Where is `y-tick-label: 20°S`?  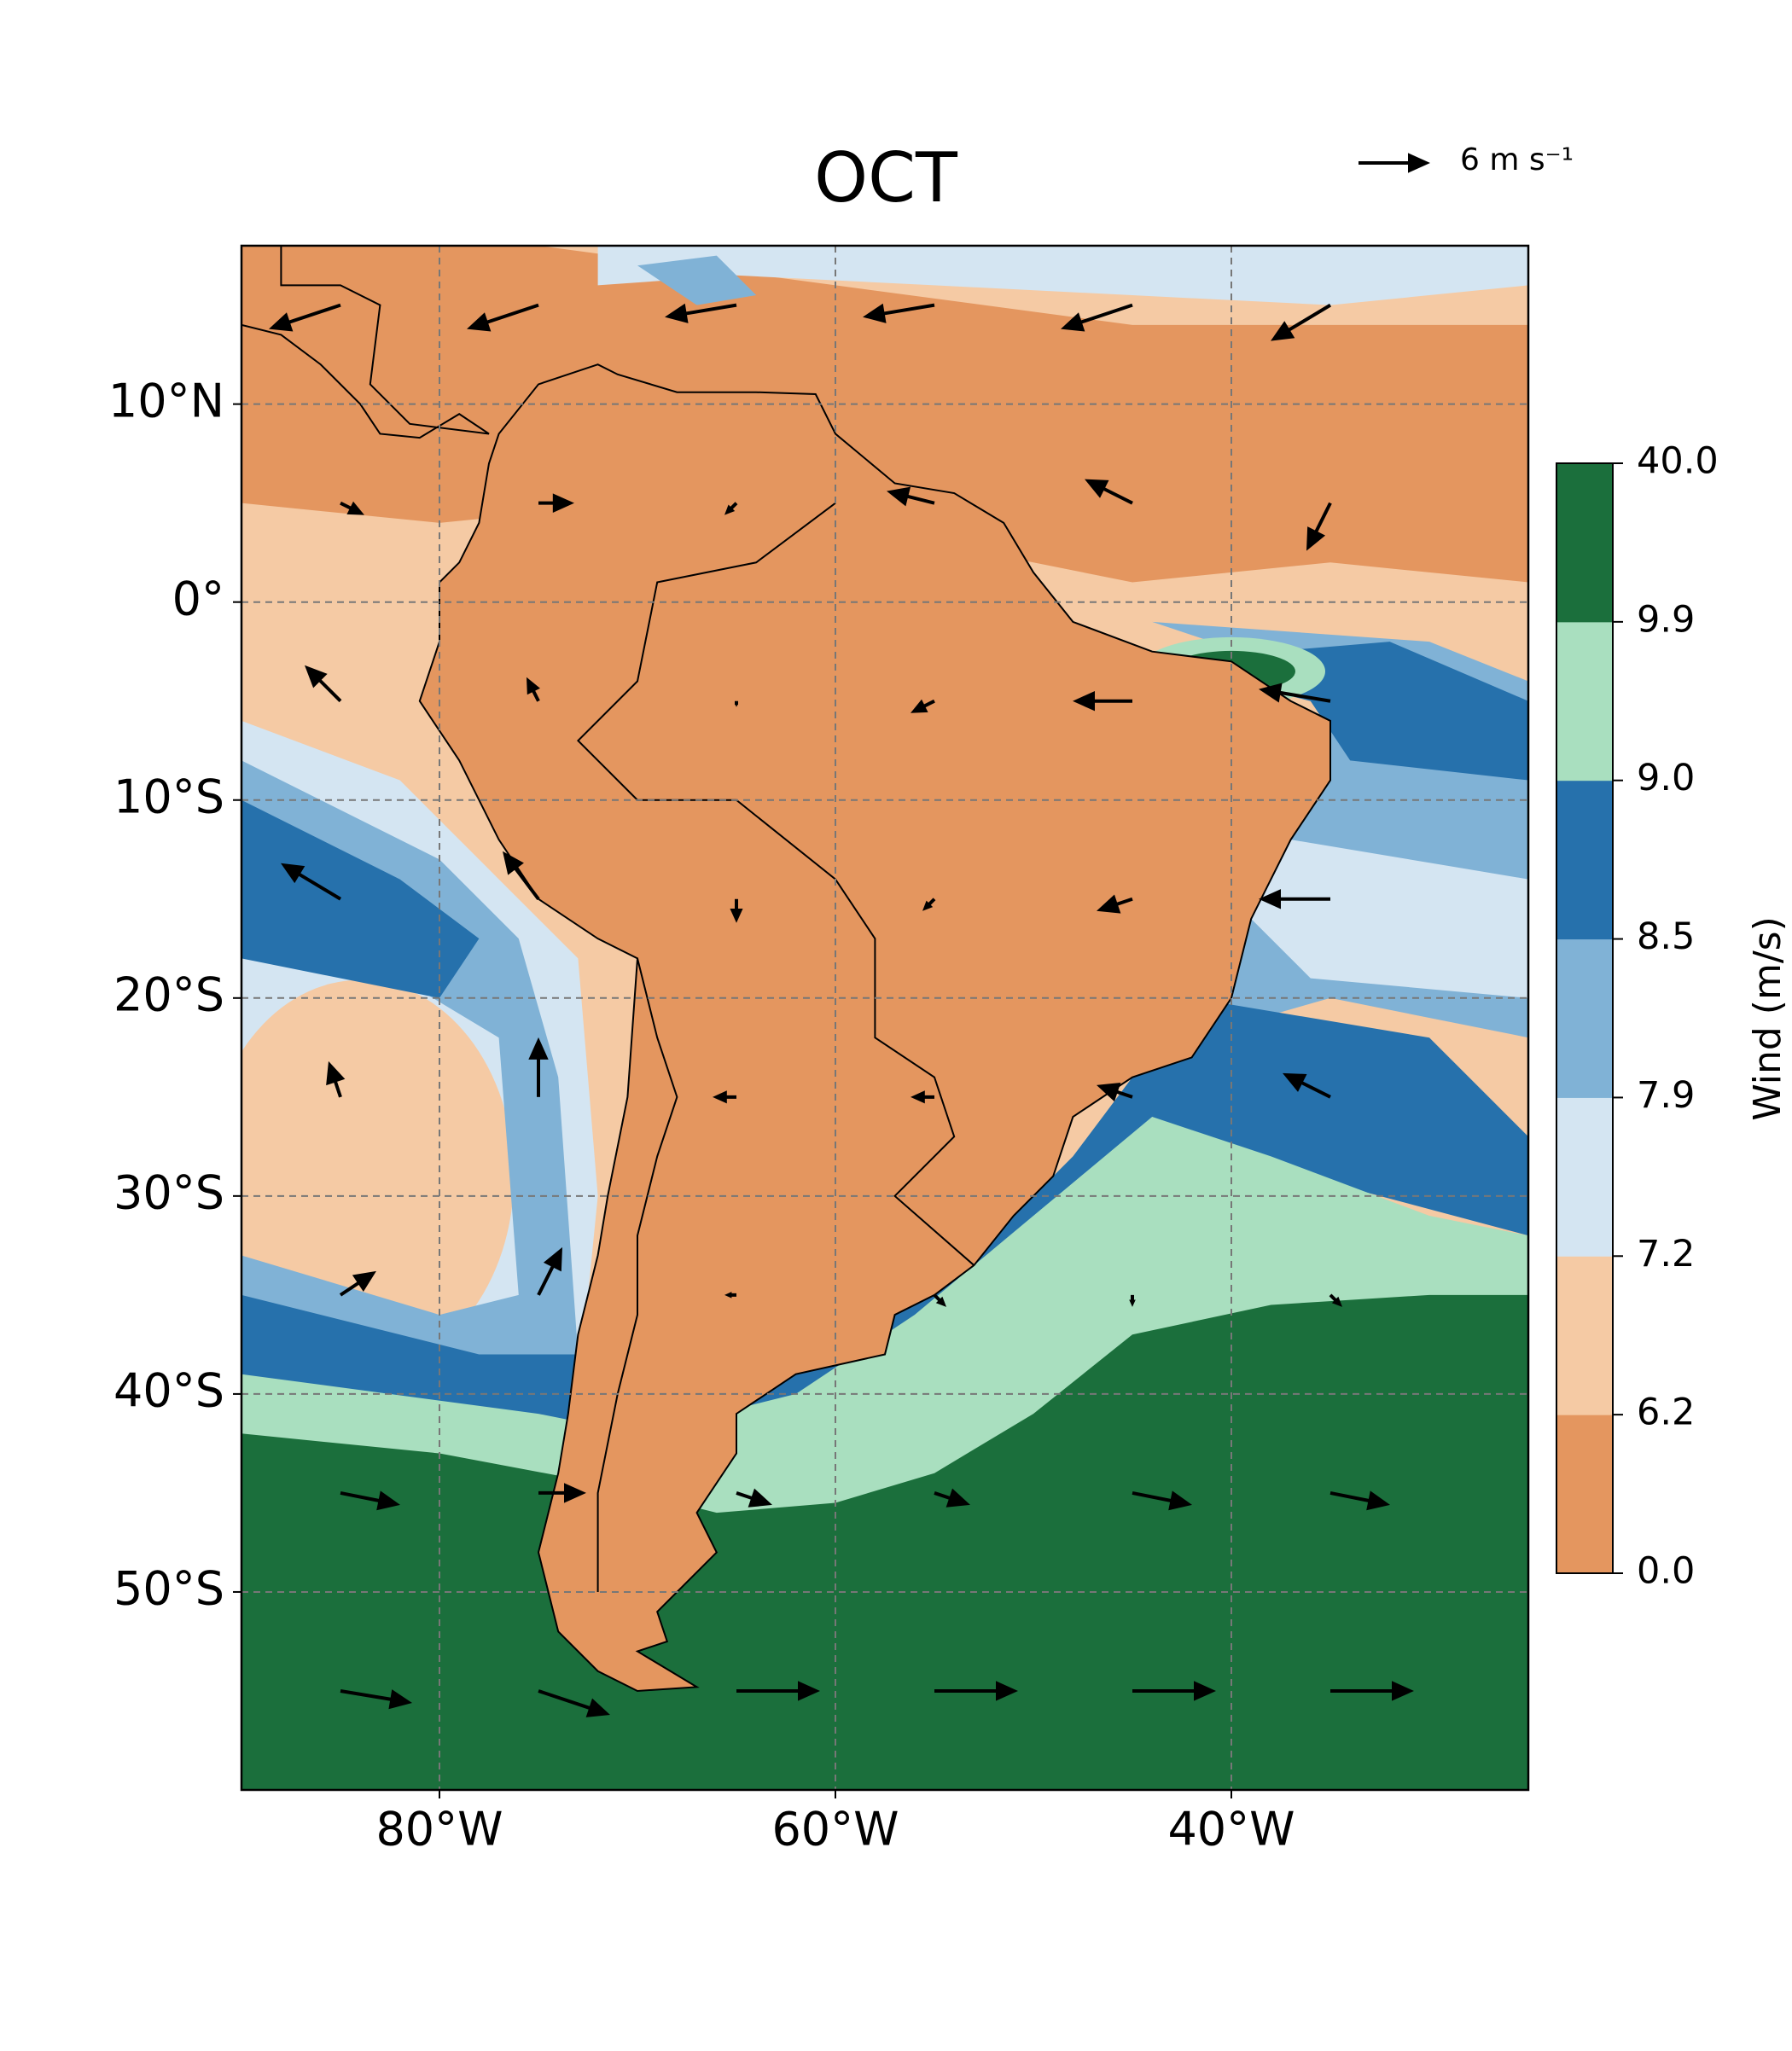
y-tick-label: 20°S is located at coordinates (168, 994).